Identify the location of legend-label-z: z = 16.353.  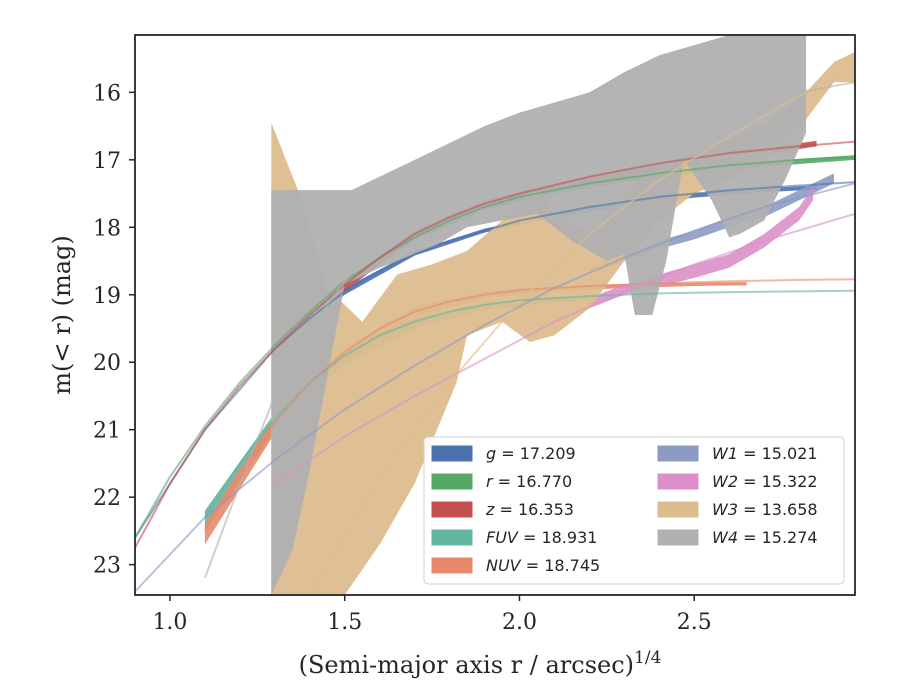
(529, 509).